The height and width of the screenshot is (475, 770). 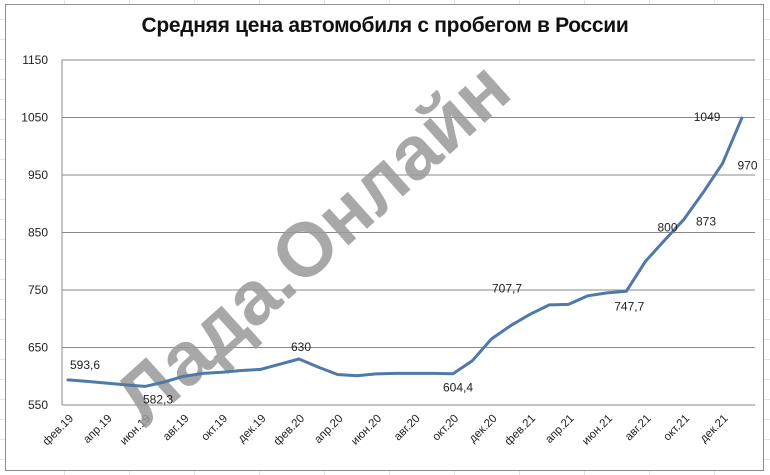 I want to click on x-tick-label: фев.20, so click(x=289, y=430).